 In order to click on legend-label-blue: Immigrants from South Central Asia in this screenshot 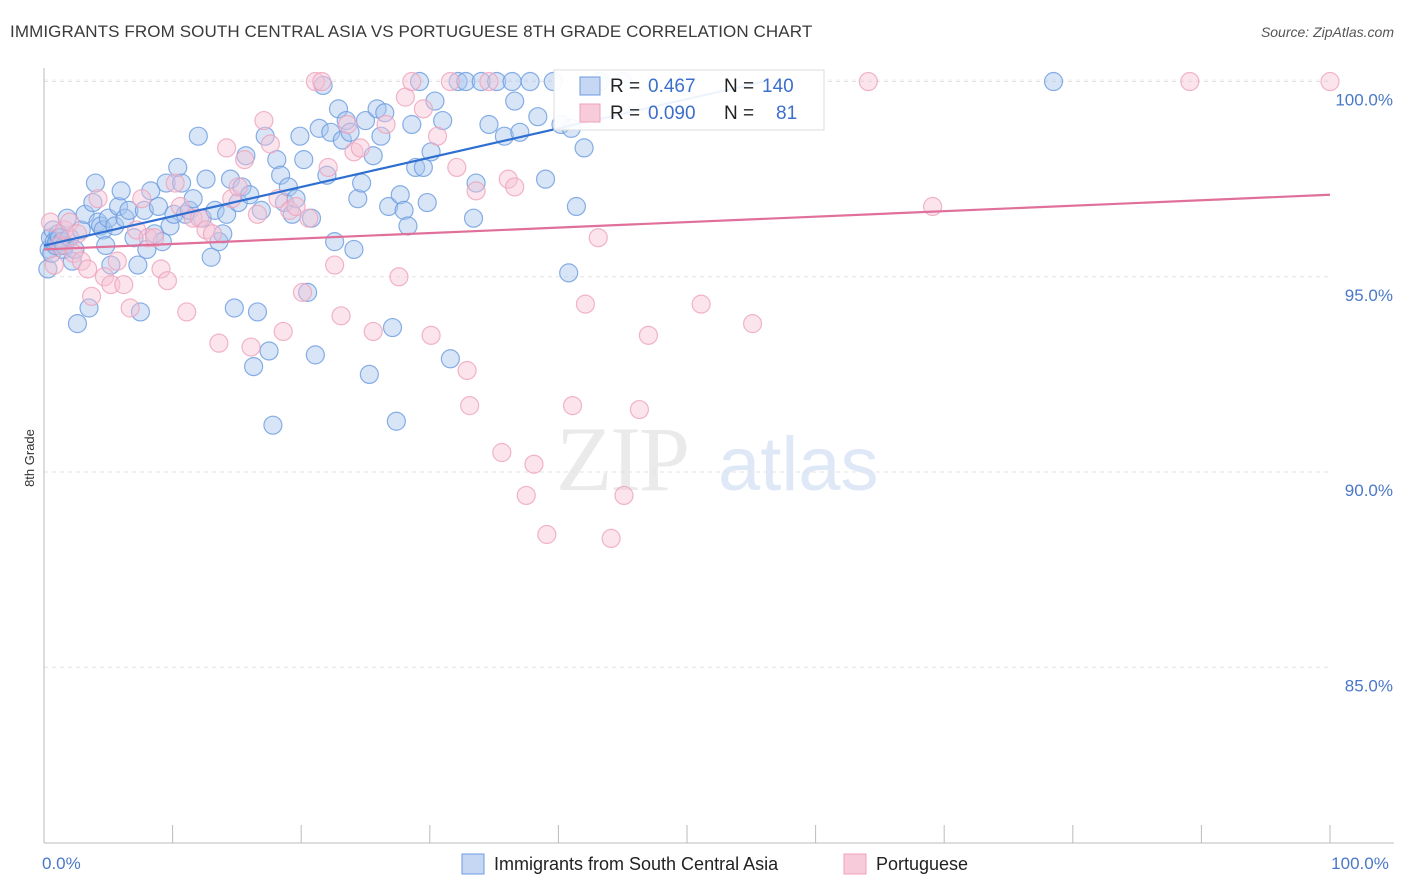, I will do `click(636, 864)`.